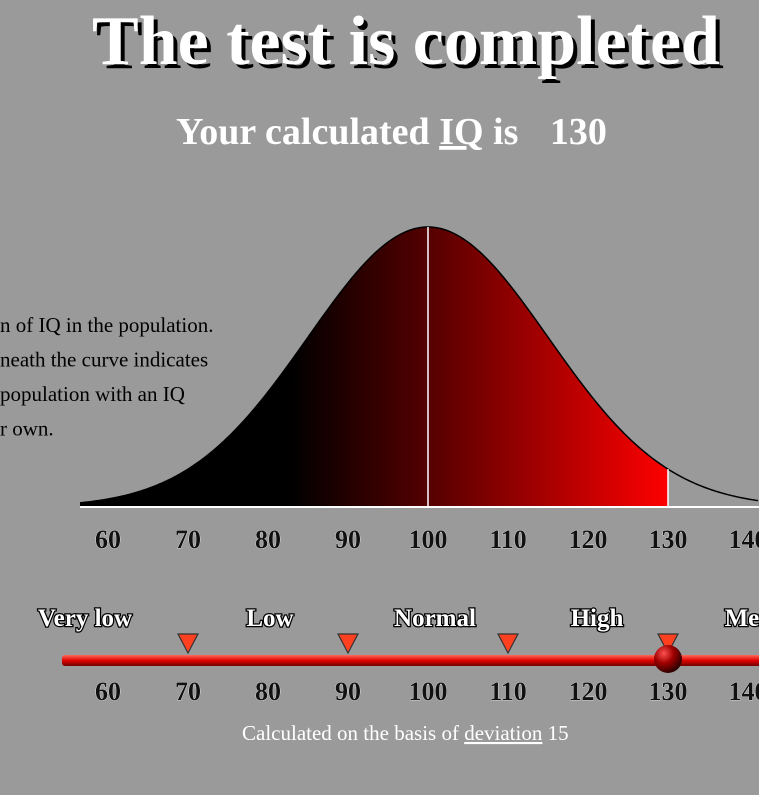 The image size is (759, 795). What do you see at coordinates (505, 132) in the screenshot?
I see `subtitle-mid: is` at bounding box center [505, 132].